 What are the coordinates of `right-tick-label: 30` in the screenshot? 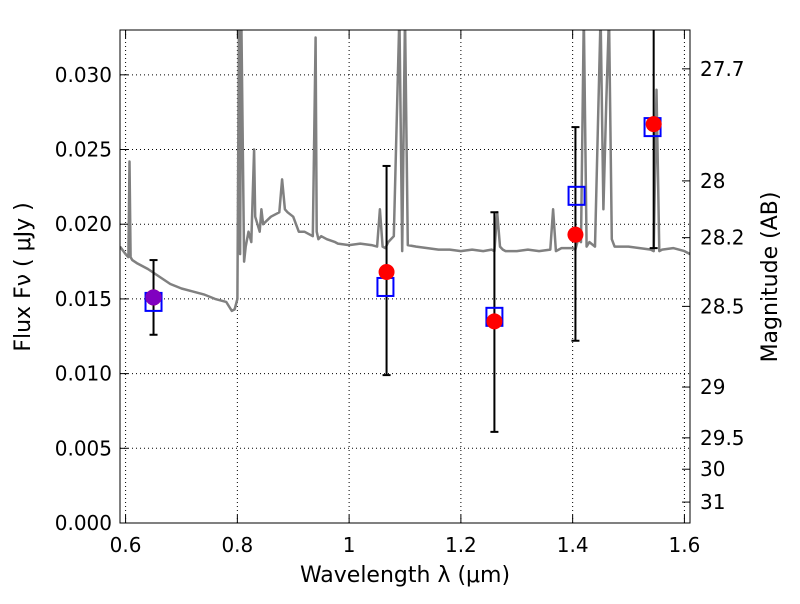 It's located at (712, 469).